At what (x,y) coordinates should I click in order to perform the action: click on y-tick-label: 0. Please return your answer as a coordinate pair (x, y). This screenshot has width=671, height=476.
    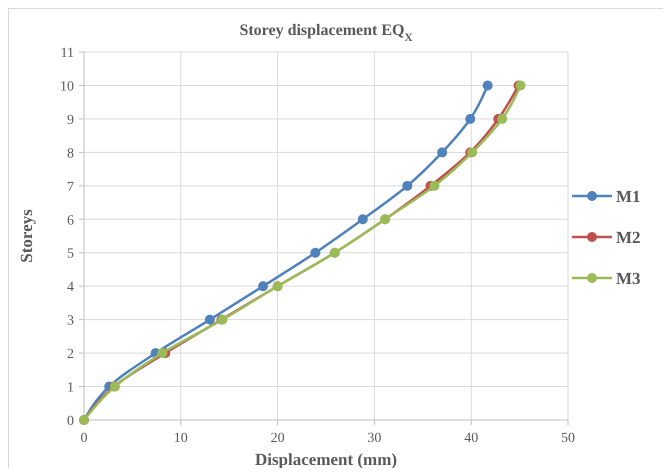
    Looking at the image, I should click on (70, 421).